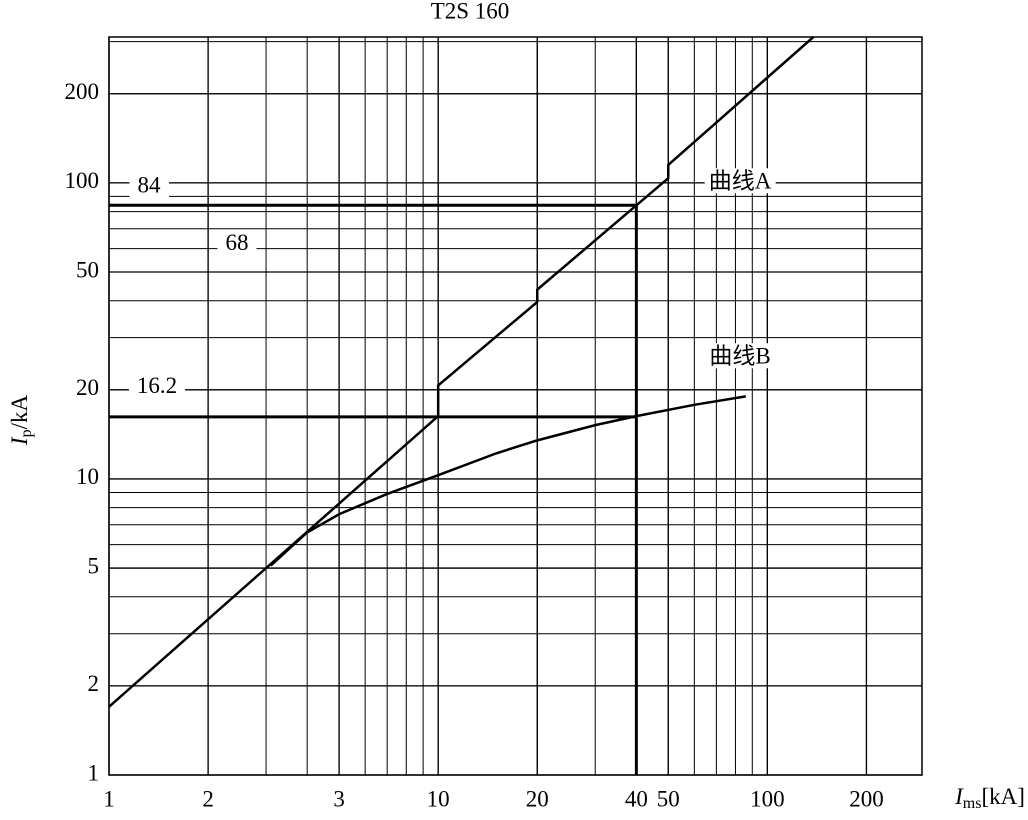 This screenshot has width=1028, height=820. What do you see at coordinates (507, 481) in the screenshot?
I see `series-line` at bounding box center [507, 481].